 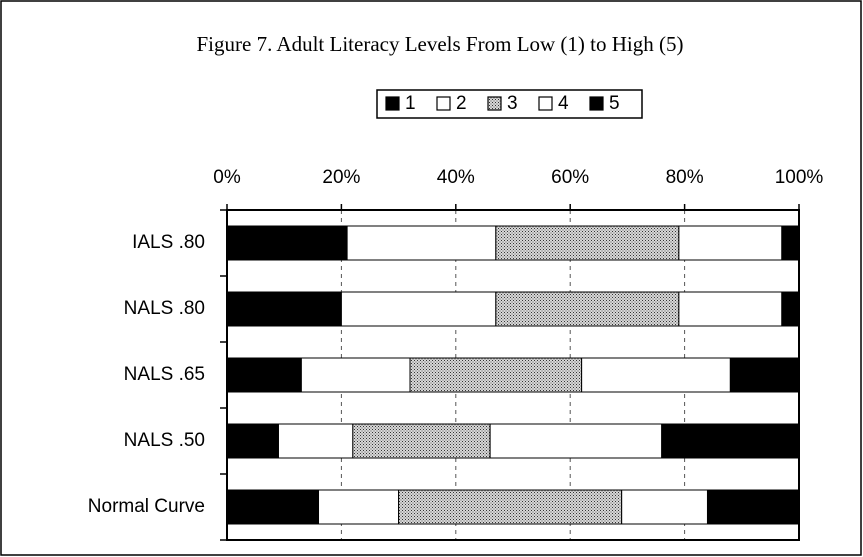 I want to click on x-tick-label: 40%, so click(x=456, y=177).